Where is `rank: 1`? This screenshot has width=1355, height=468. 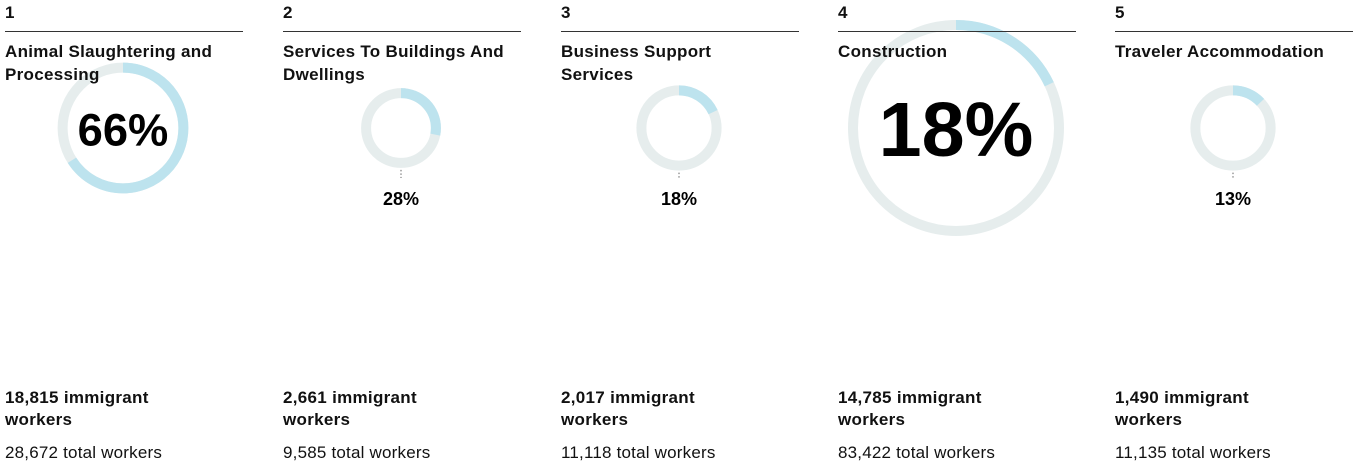 rank: 1 is located at coordinates (10, 12).